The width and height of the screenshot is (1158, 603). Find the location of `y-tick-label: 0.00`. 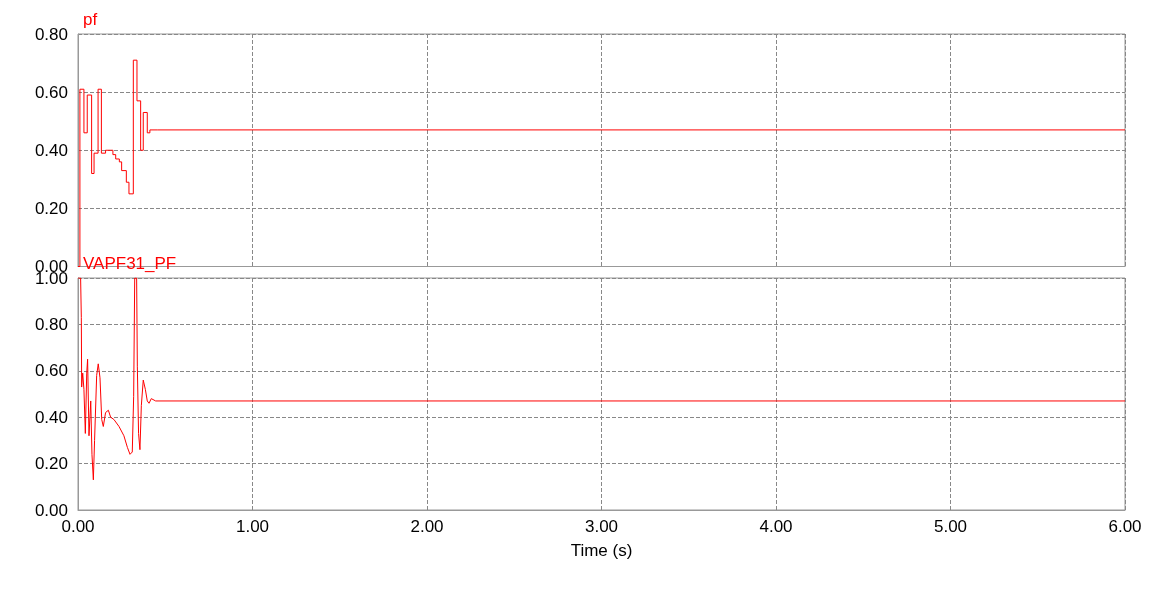

y-tick-label: 0.00 is located at coordinates (51, 510).